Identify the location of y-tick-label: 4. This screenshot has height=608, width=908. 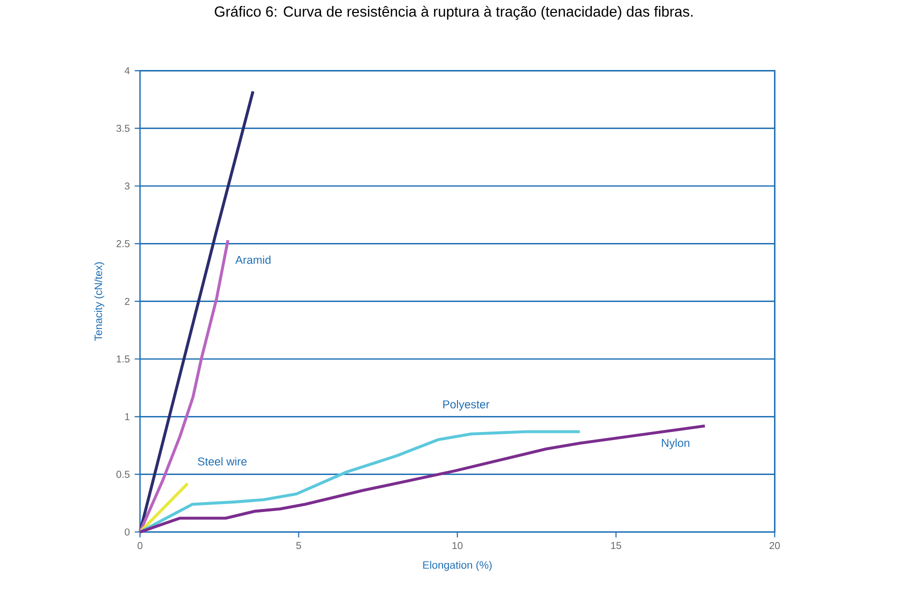
(127, 70).